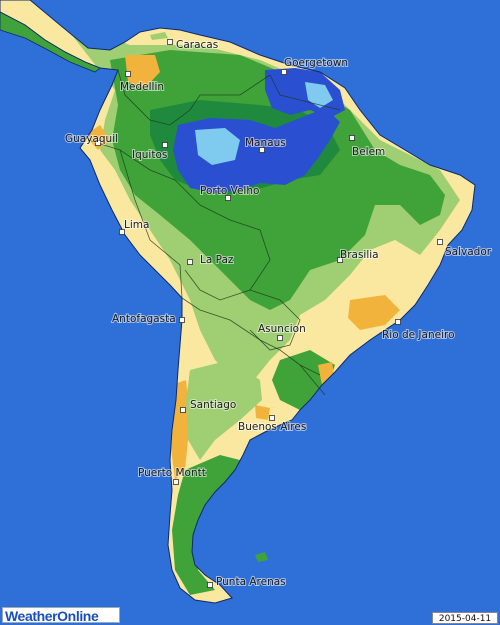 This screenshot has height=625, width=500. What do you see at coordinates (144, 319) in the screenshot?
I see `city-label-antofagasta: Antofagasta` at bounding box center [144, 319].